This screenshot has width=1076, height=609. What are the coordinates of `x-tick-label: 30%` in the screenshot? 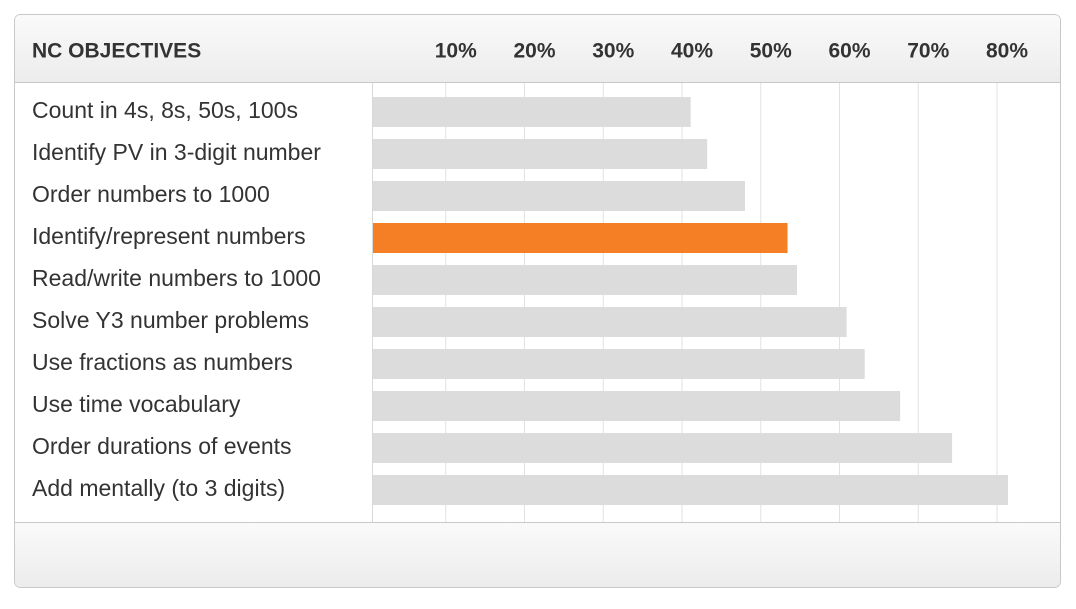 It's located at (613, 51).